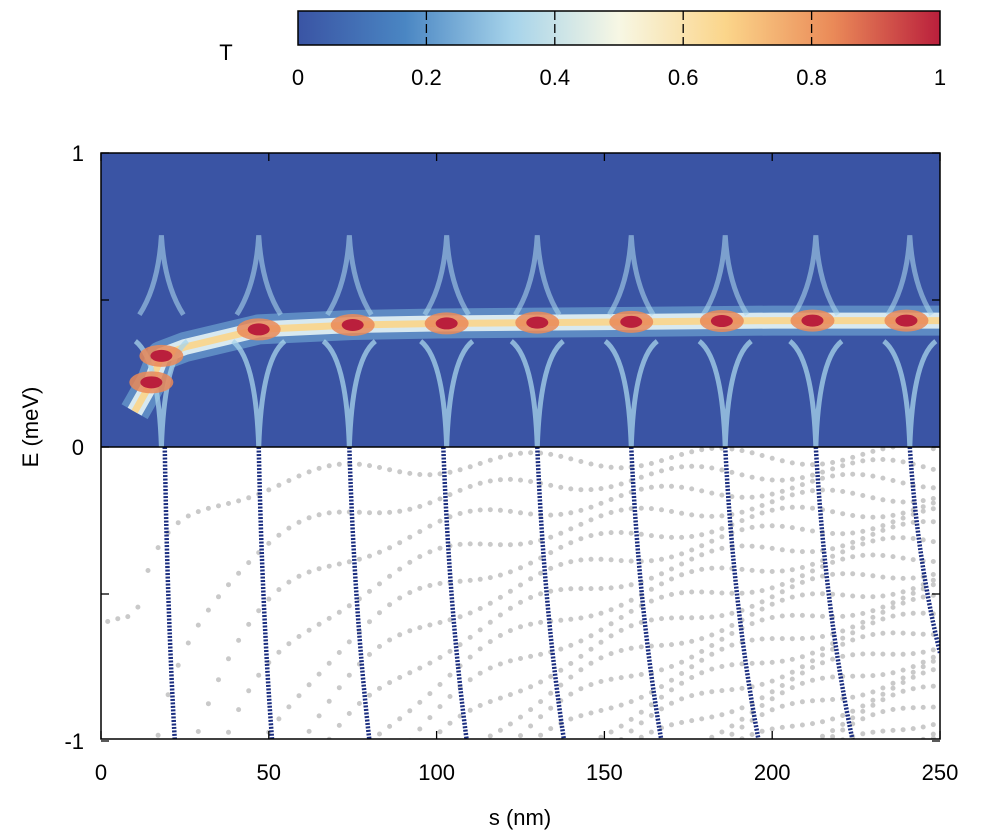  I want to click on colorbar-gradient, so click(619, 28).